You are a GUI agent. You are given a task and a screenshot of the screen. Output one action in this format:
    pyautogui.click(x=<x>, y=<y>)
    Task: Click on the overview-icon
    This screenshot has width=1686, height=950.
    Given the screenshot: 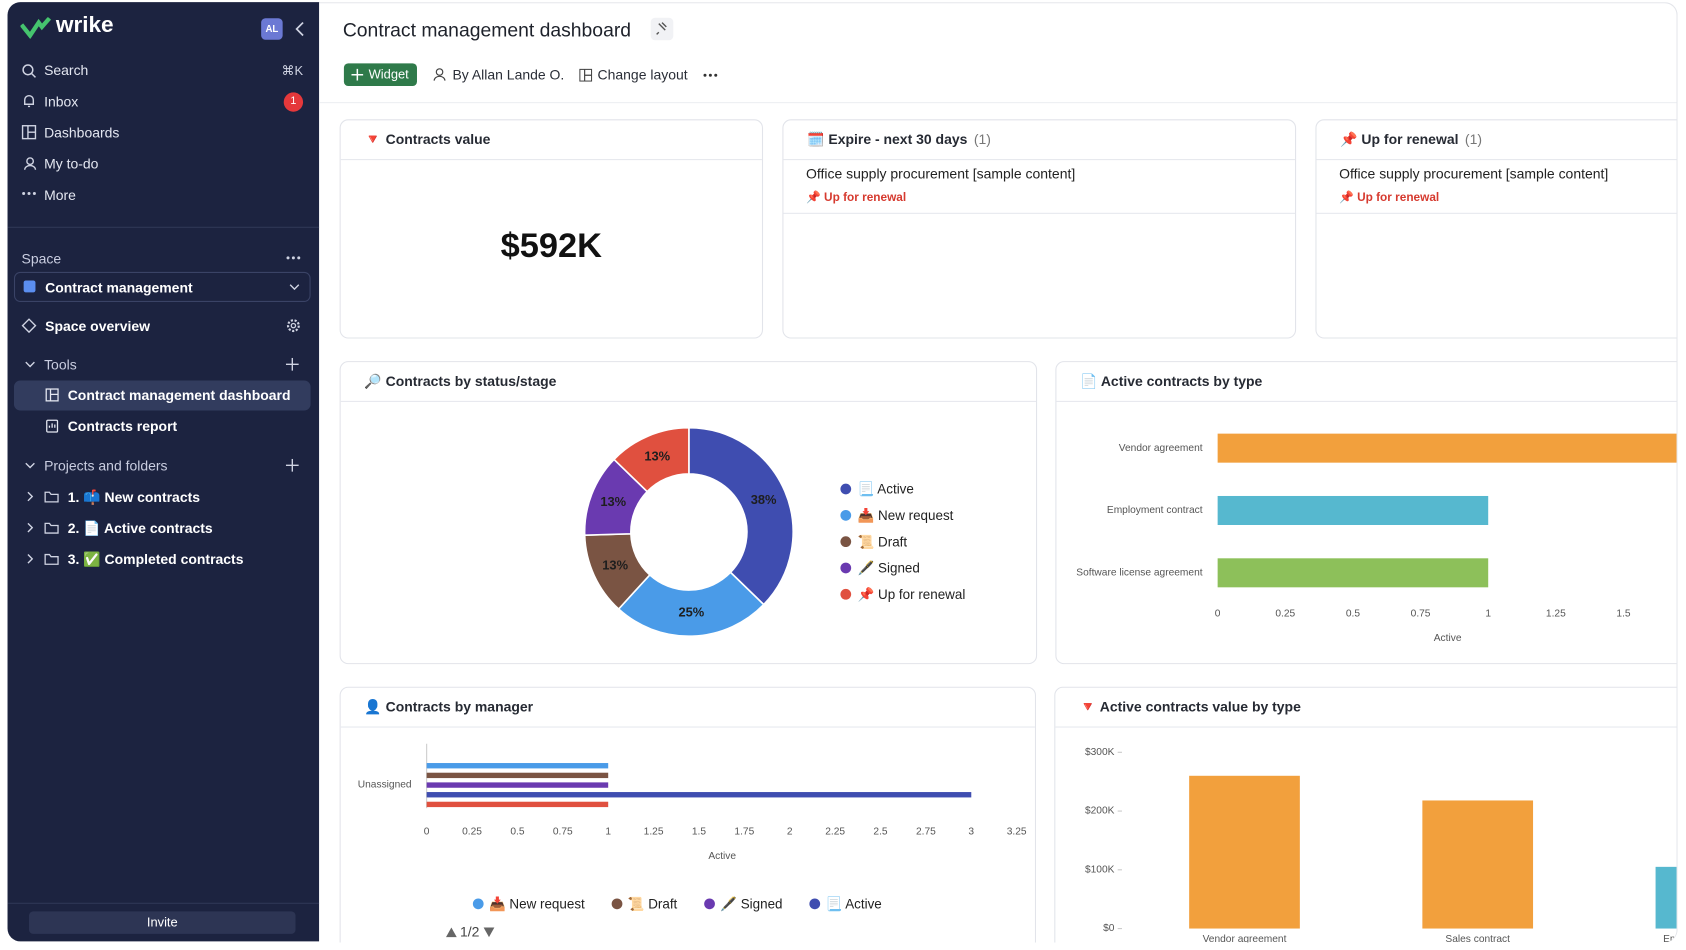 What is the action you would take?
    pyautogui.click(x=29, y=326)
    